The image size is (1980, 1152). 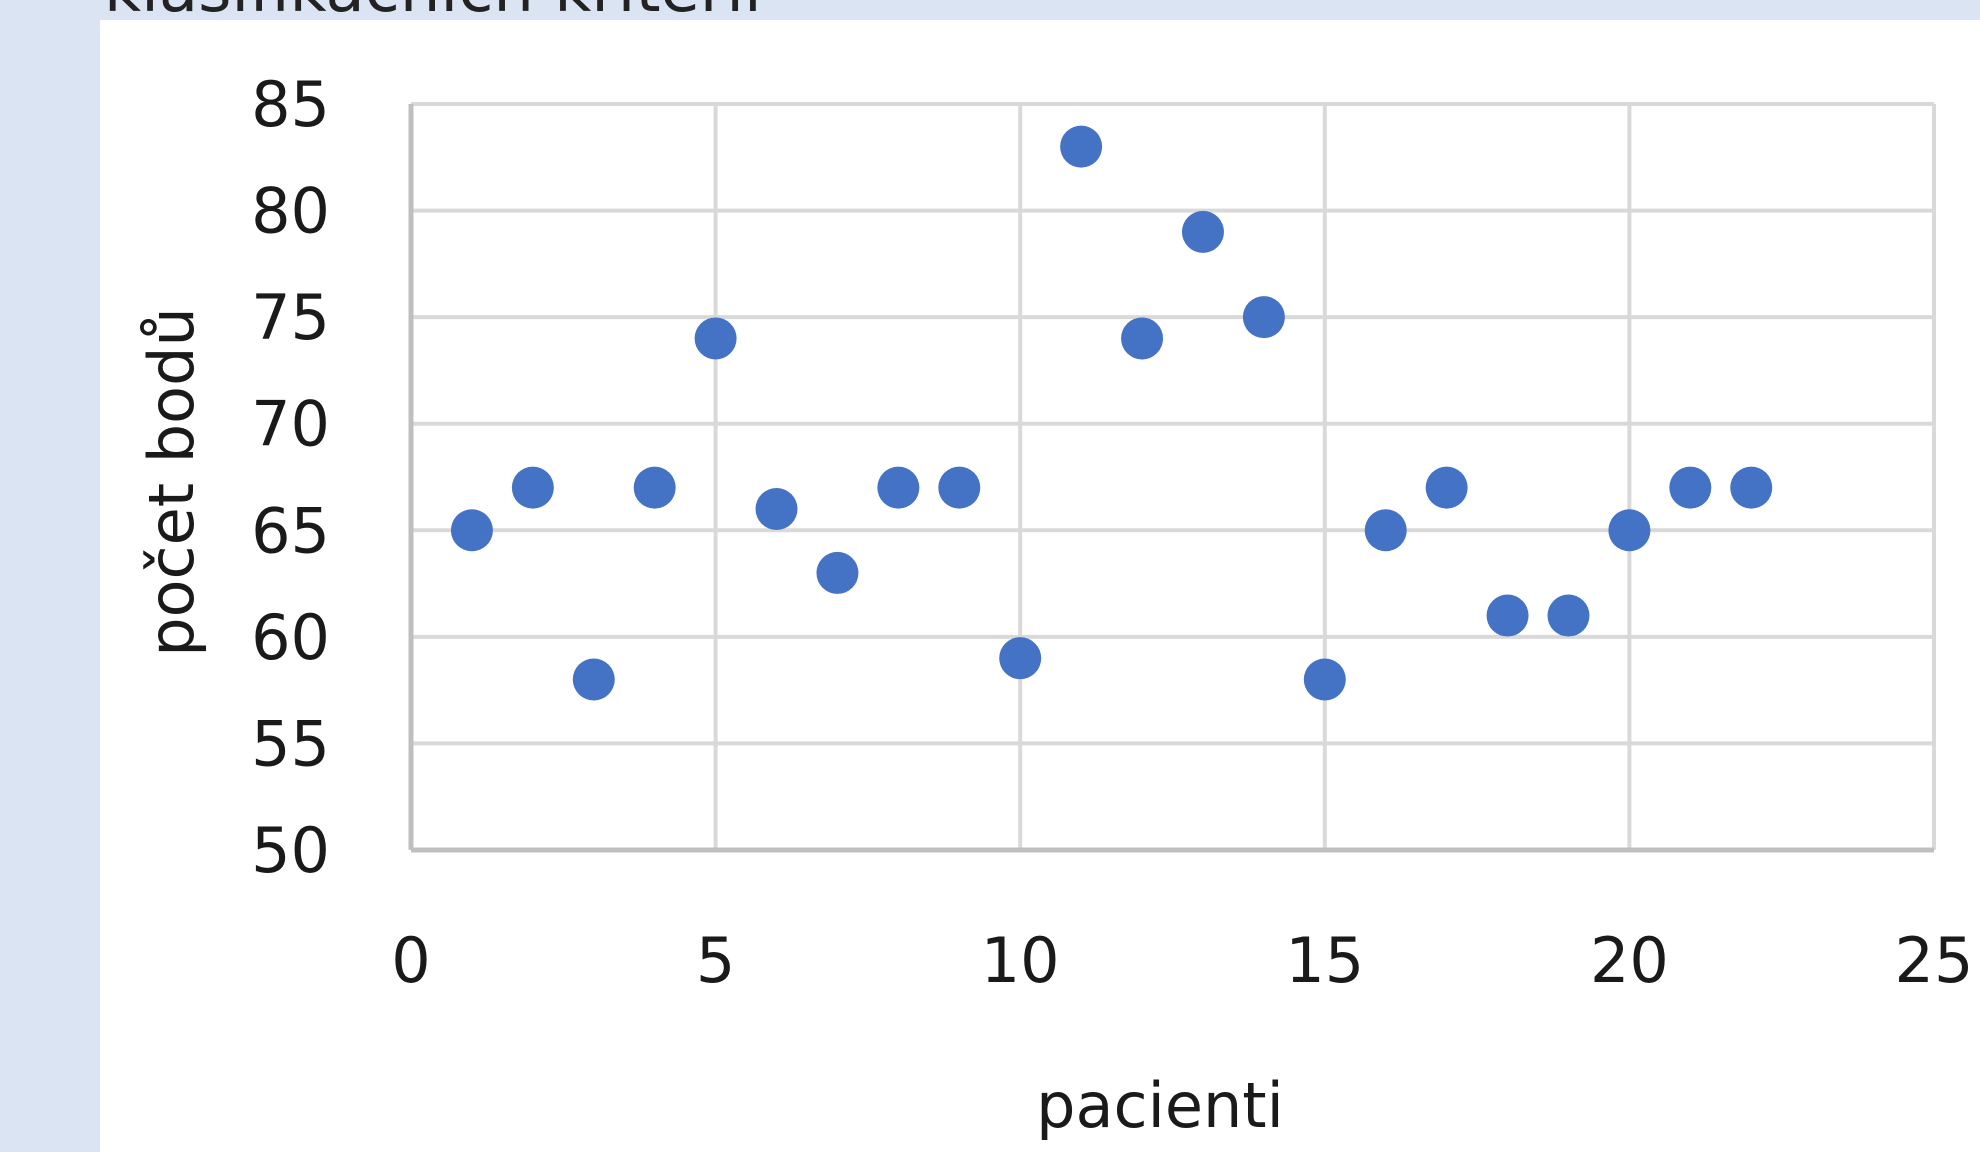 I want to click on x-axis-title: pacienti, so click(x=1160, y=1105).